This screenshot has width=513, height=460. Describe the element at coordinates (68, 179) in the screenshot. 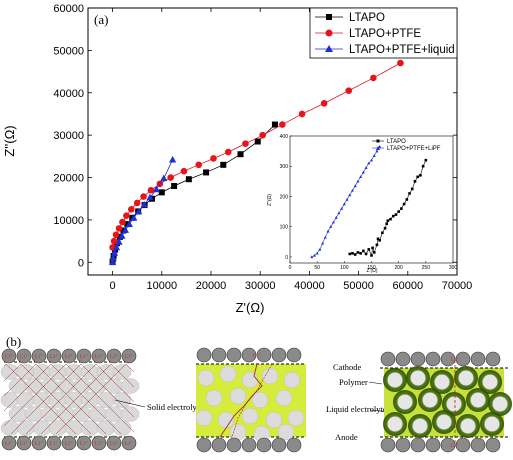

I see `y-tick-label: 20000` at that location.